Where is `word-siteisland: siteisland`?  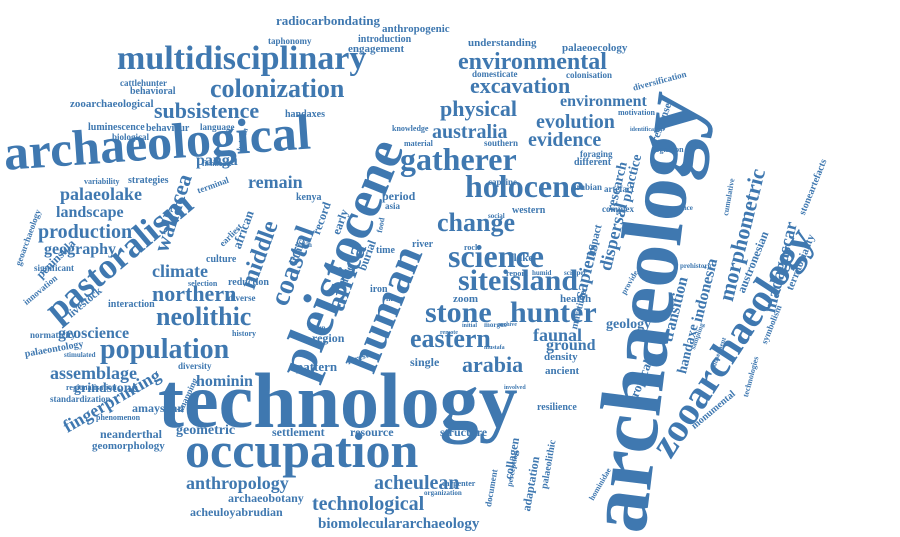 word-siteisland: siteisland is located at coordinates (518, 280).